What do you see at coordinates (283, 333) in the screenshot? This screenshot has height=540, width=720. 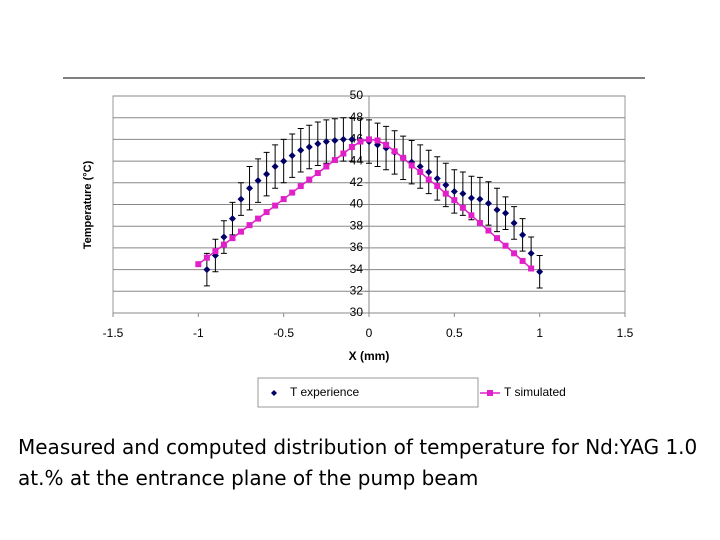 I see `x-tick-label: -0.5` at bounding box center [283, 333].